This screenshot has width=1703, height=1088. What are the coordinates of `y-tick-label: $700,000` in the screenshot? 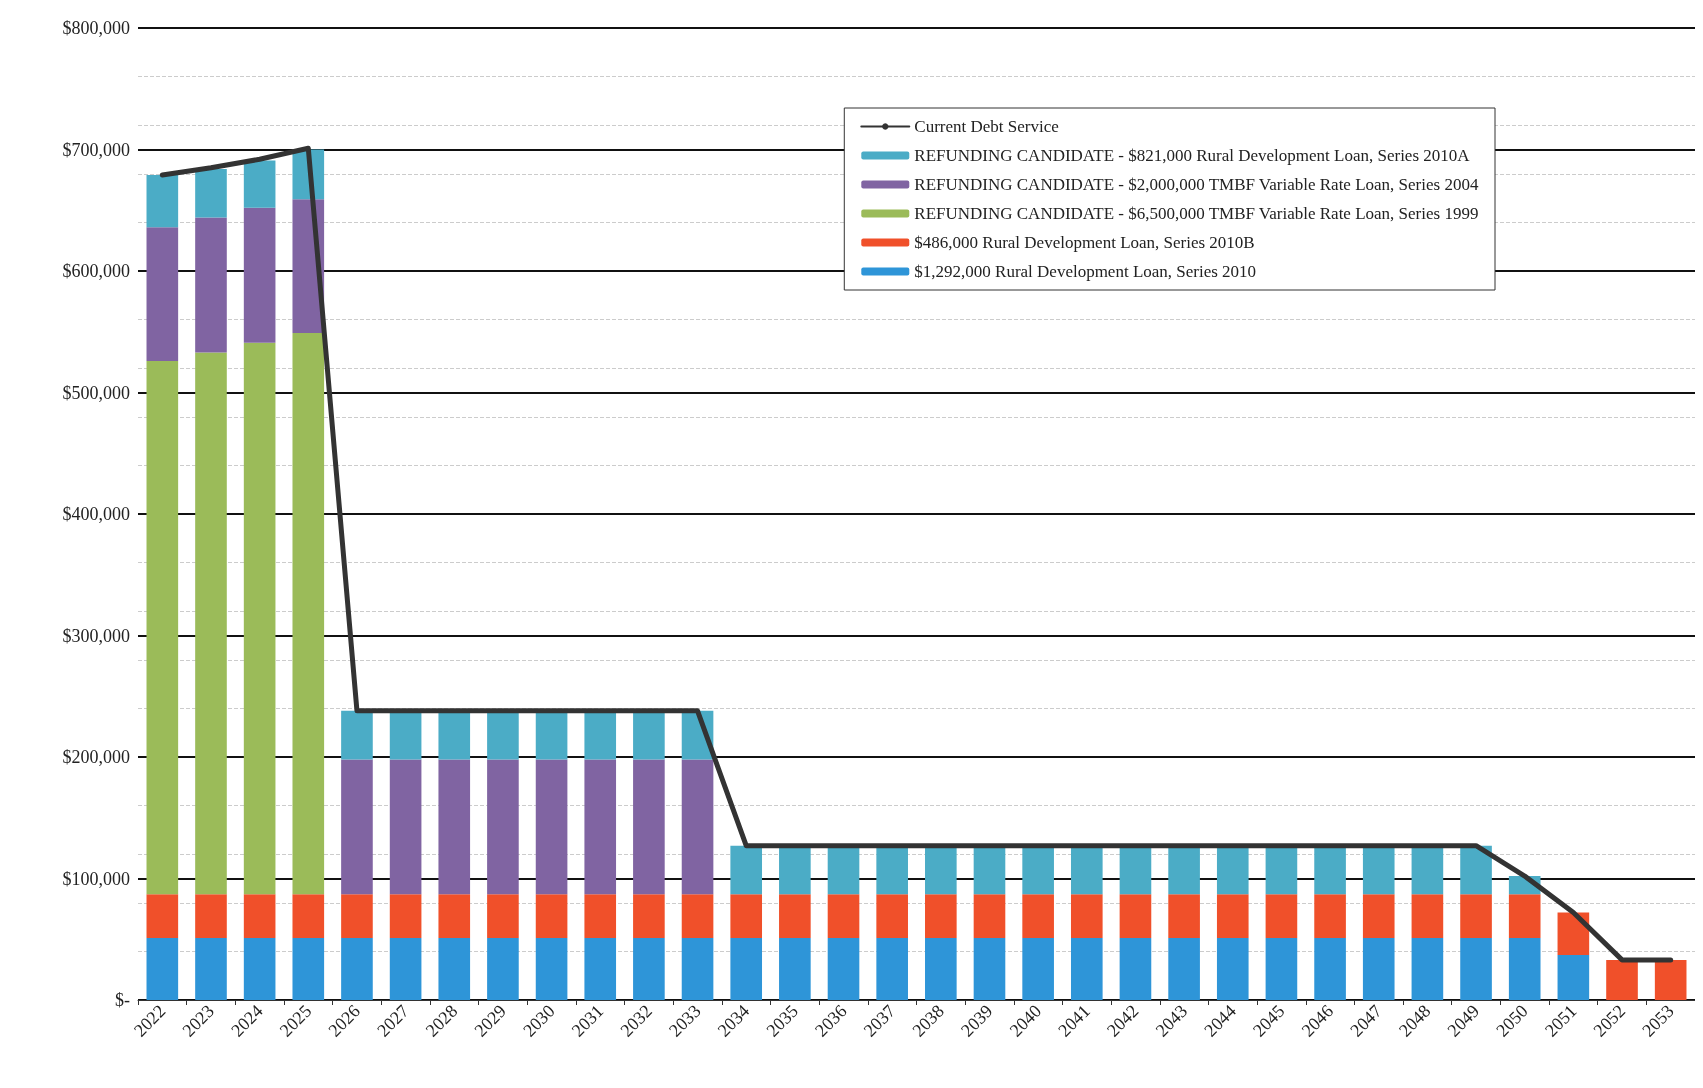 It's located at (96, 149).